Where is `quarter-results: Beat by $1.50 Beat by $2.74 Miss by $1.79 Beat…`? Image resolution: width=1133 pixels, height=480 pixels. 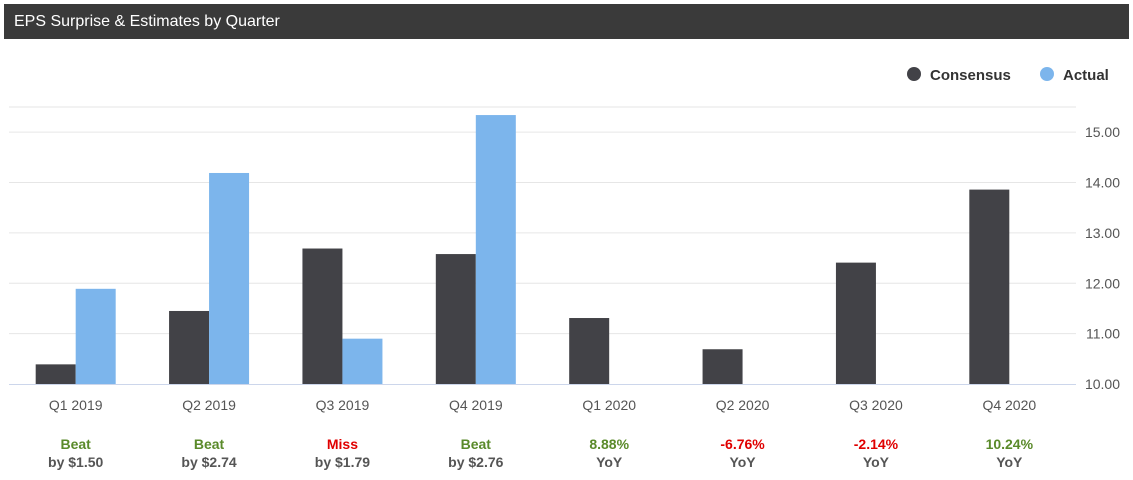 quarter-results: Beat by $1.50 Beat by $2.74 Miss by $1.79 Beat… is located at coordinates (541, 453).